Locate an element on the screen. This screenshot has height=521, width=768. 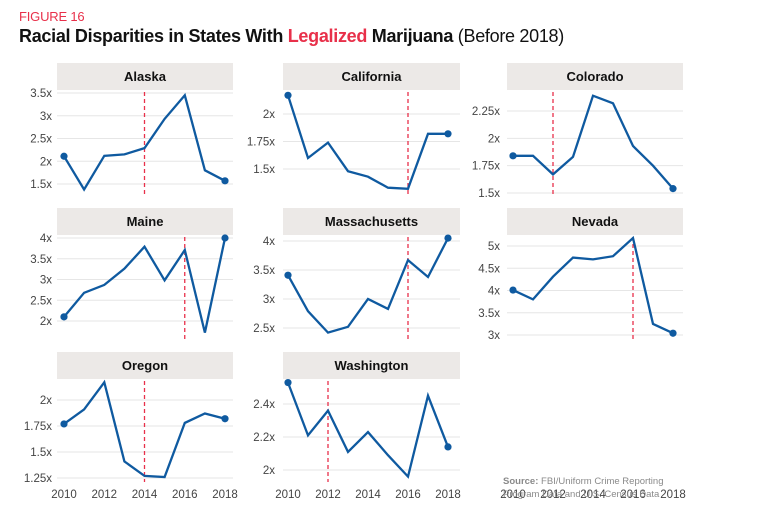
panel-title: Colorado is located at coordinates (594, 76).